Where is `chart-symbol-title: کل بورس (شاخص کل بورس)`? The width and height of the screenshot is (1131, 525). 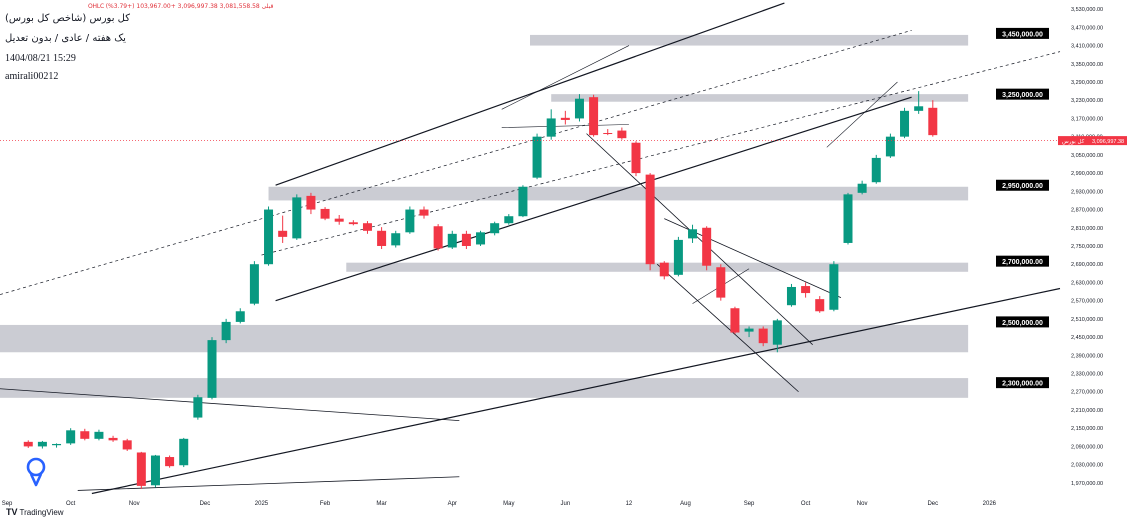 chart-symbol-title: کل بورس (شاخص کل بورس) is located at coordinates (68, 18).